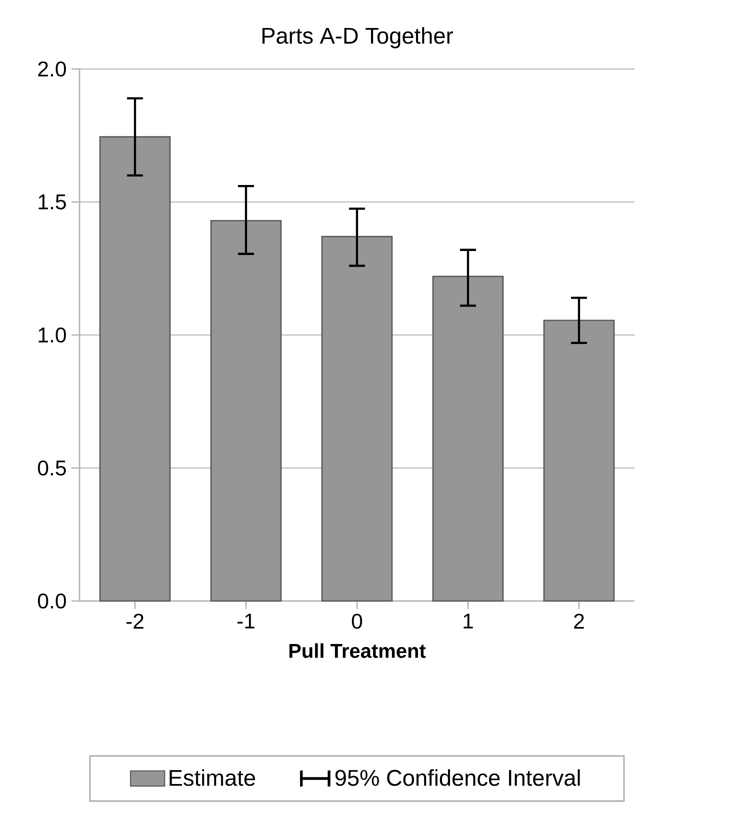 This screenshot has height=814, width=746. I want to click on y-tick-label: 0.0, so click(52, 601).